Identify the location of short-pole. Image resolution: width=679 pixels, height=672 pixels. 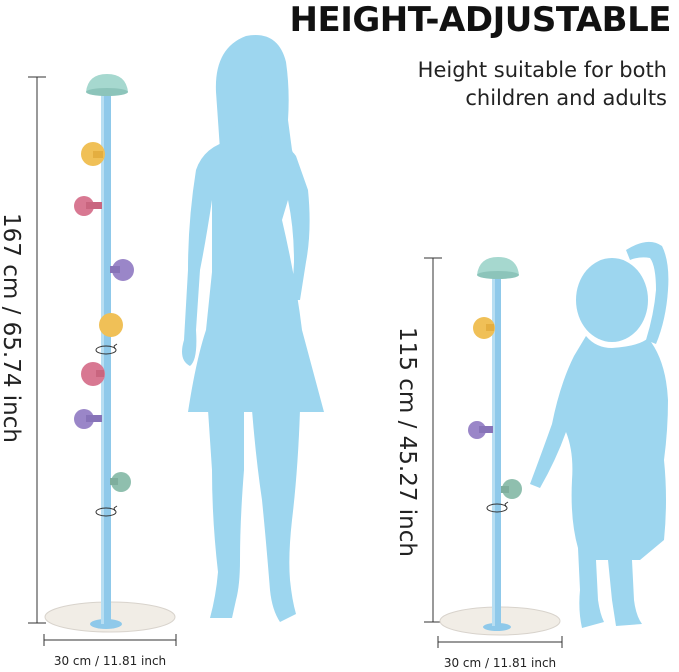
(496, 451).